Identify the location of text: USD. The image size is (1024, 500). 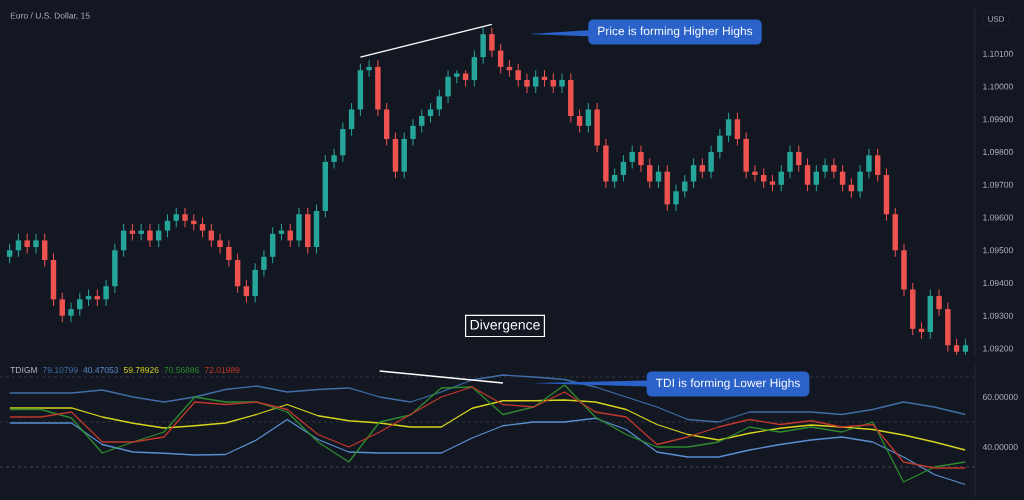
(996, 19).